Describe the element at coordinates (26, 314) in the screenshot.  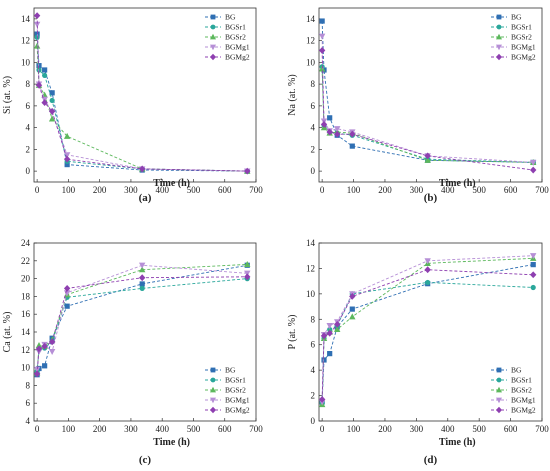
I see `y-tick-label: 16` at that location.